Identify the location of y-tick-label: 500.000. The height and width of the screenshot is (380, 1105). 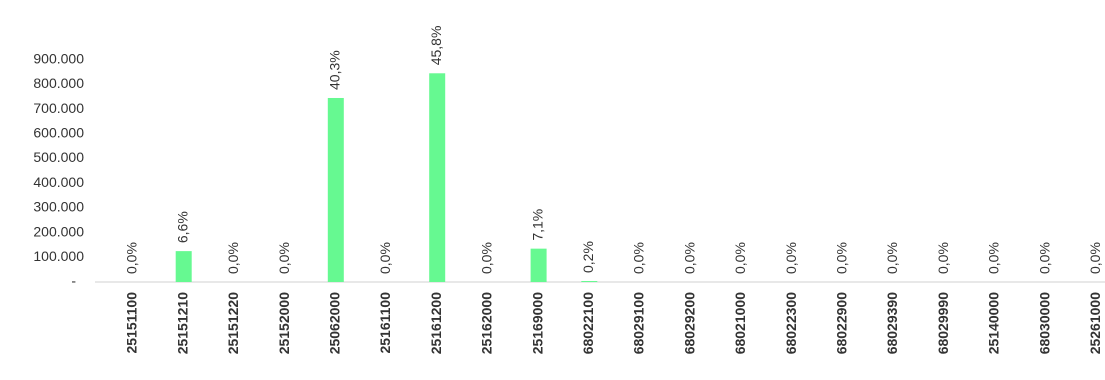
(58, 157).